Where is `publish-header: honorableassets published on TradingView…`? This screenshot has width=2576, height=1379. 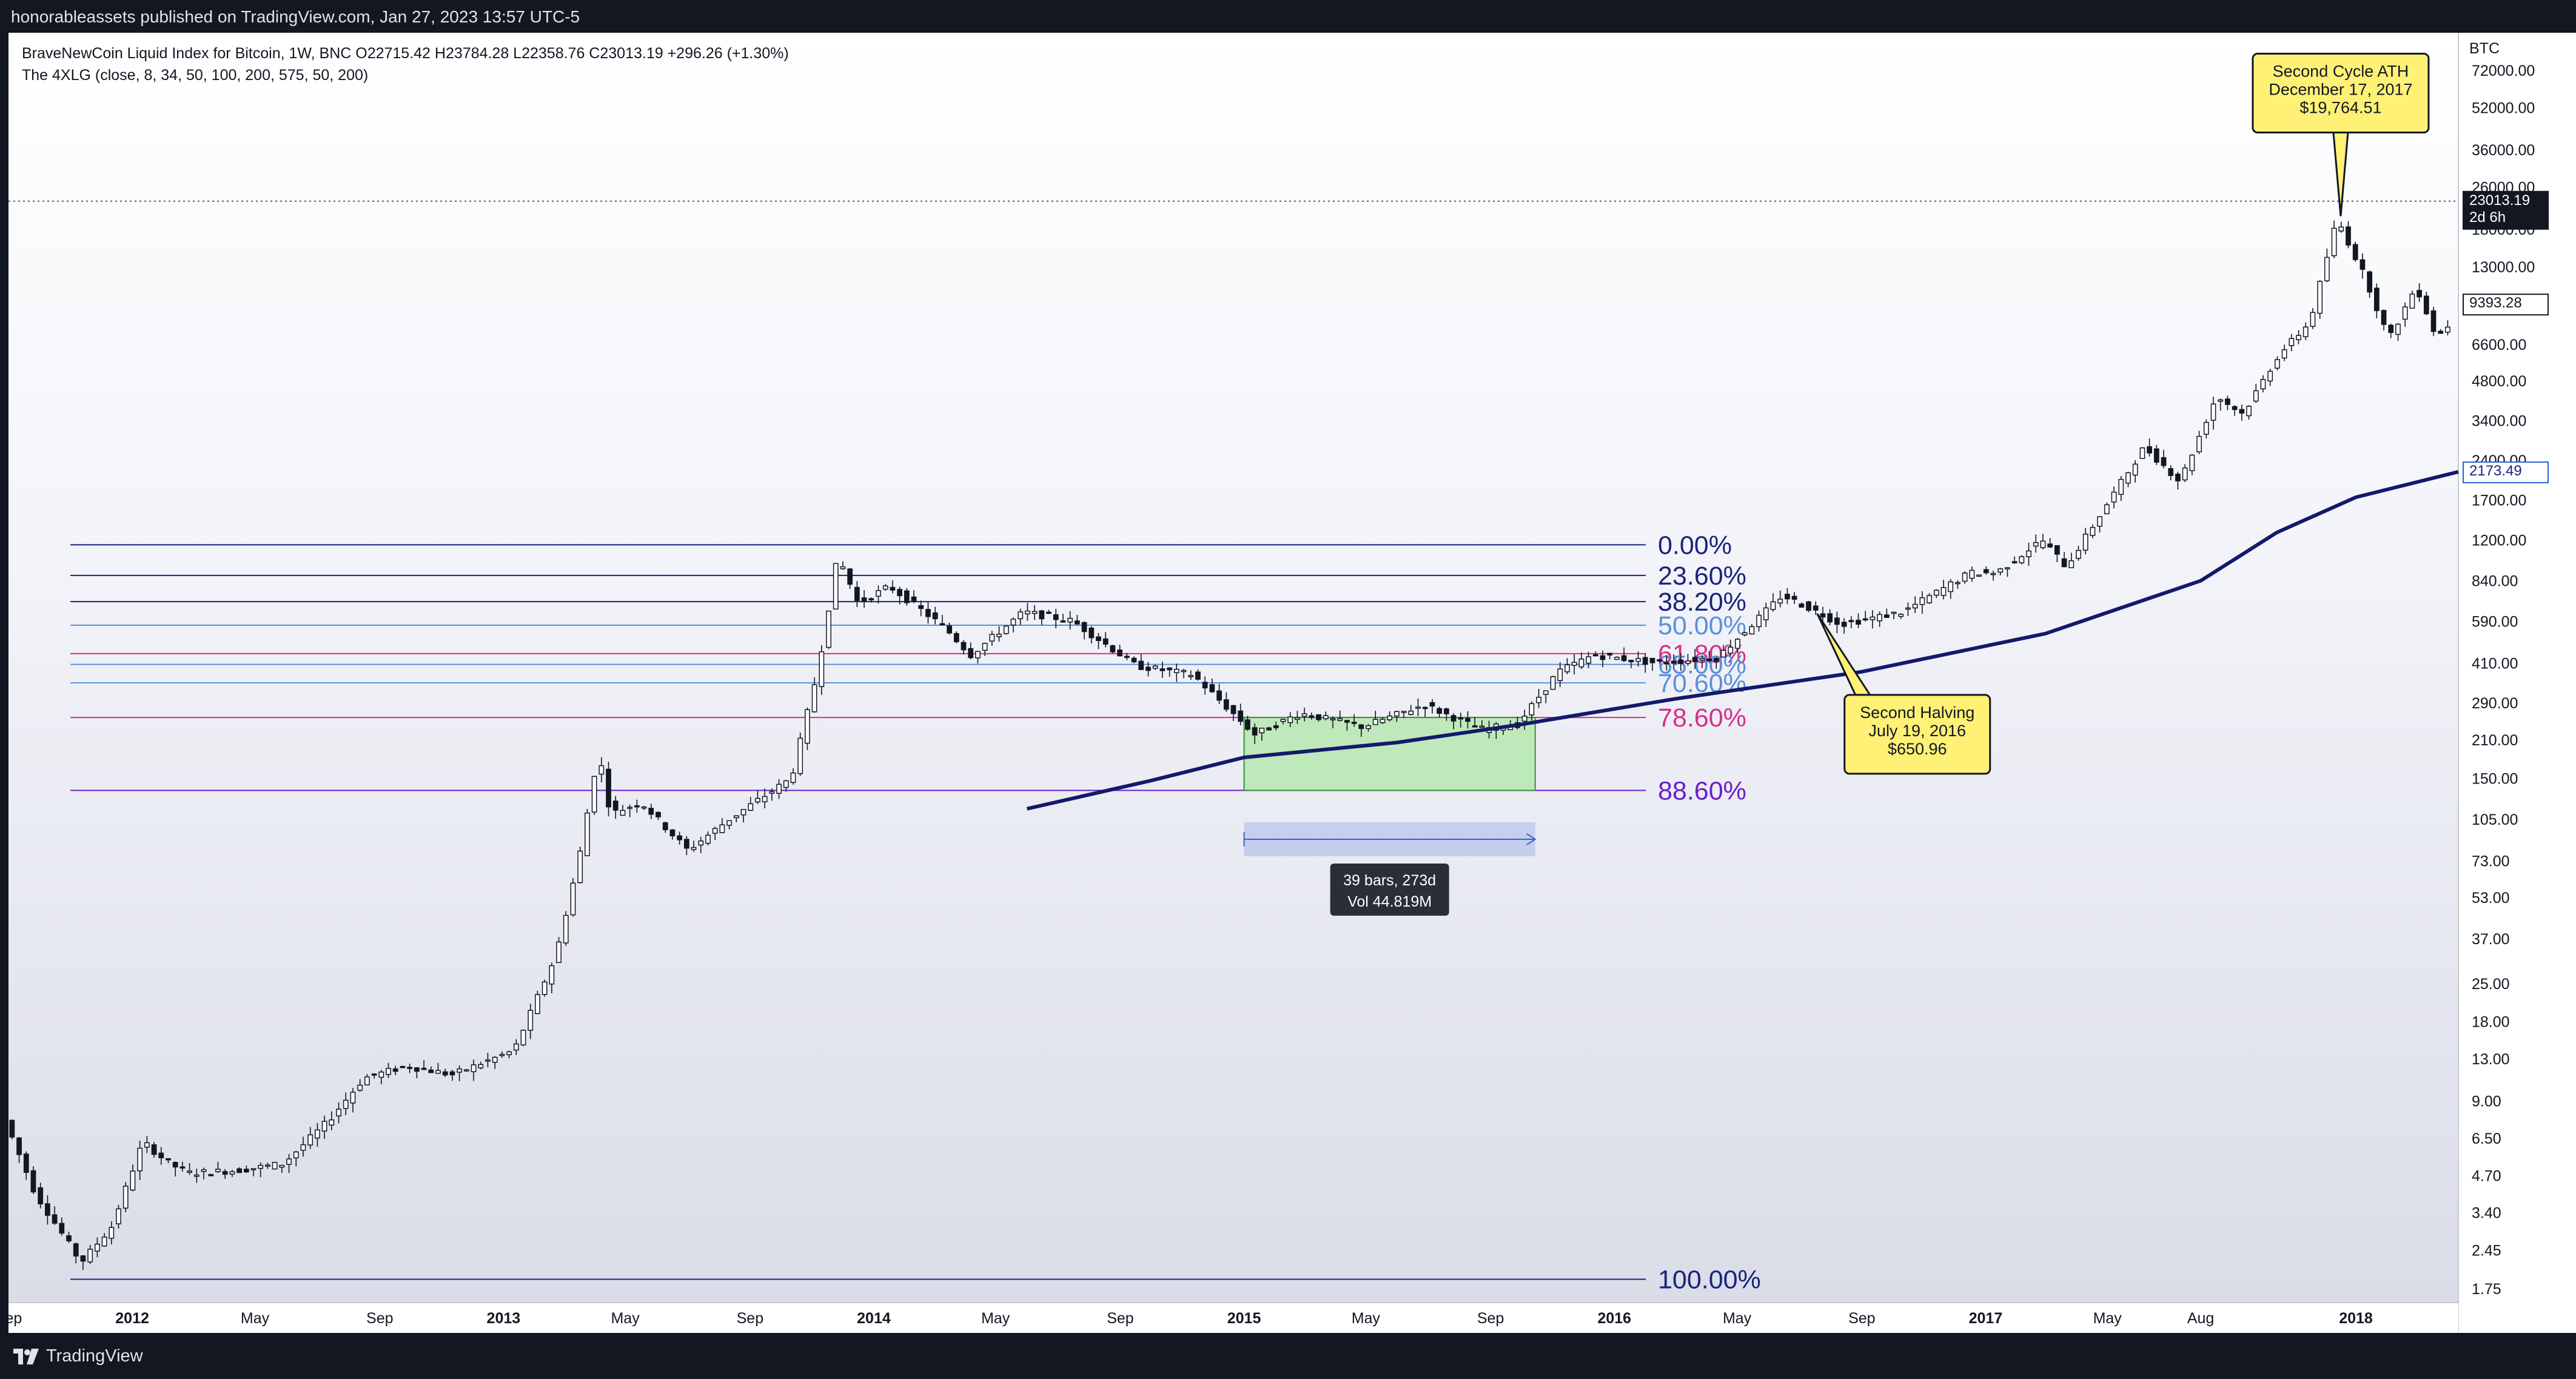 publish-header: honorableassets published on TradingView… is located at coordinates (1288, 16).